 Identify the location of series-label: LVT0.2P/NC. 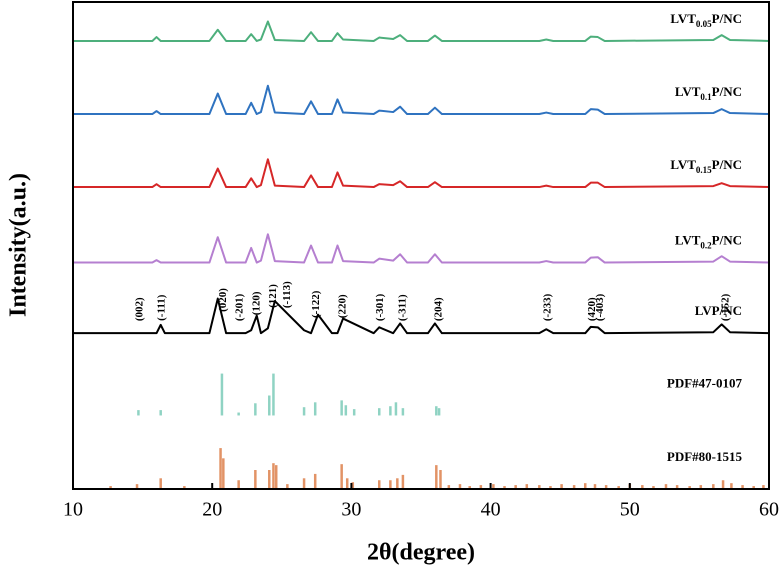
(708, 242).